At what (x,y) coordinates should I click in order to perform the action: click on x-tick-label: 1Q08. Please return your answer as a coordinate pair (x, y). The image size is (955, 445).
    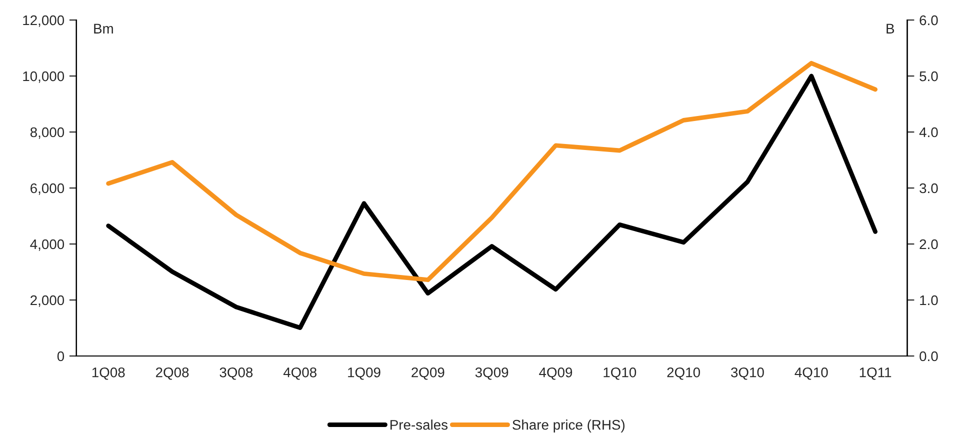
    Looking at the image, I should click on (108, 373).